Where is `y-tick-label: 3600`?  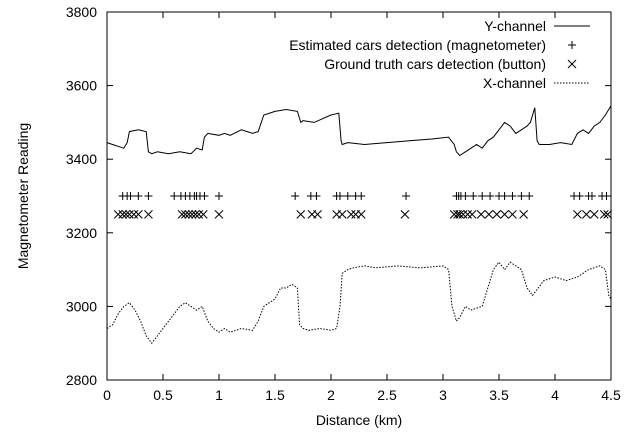 y-tick-label: 3600 is located at coordinates (81, 86).